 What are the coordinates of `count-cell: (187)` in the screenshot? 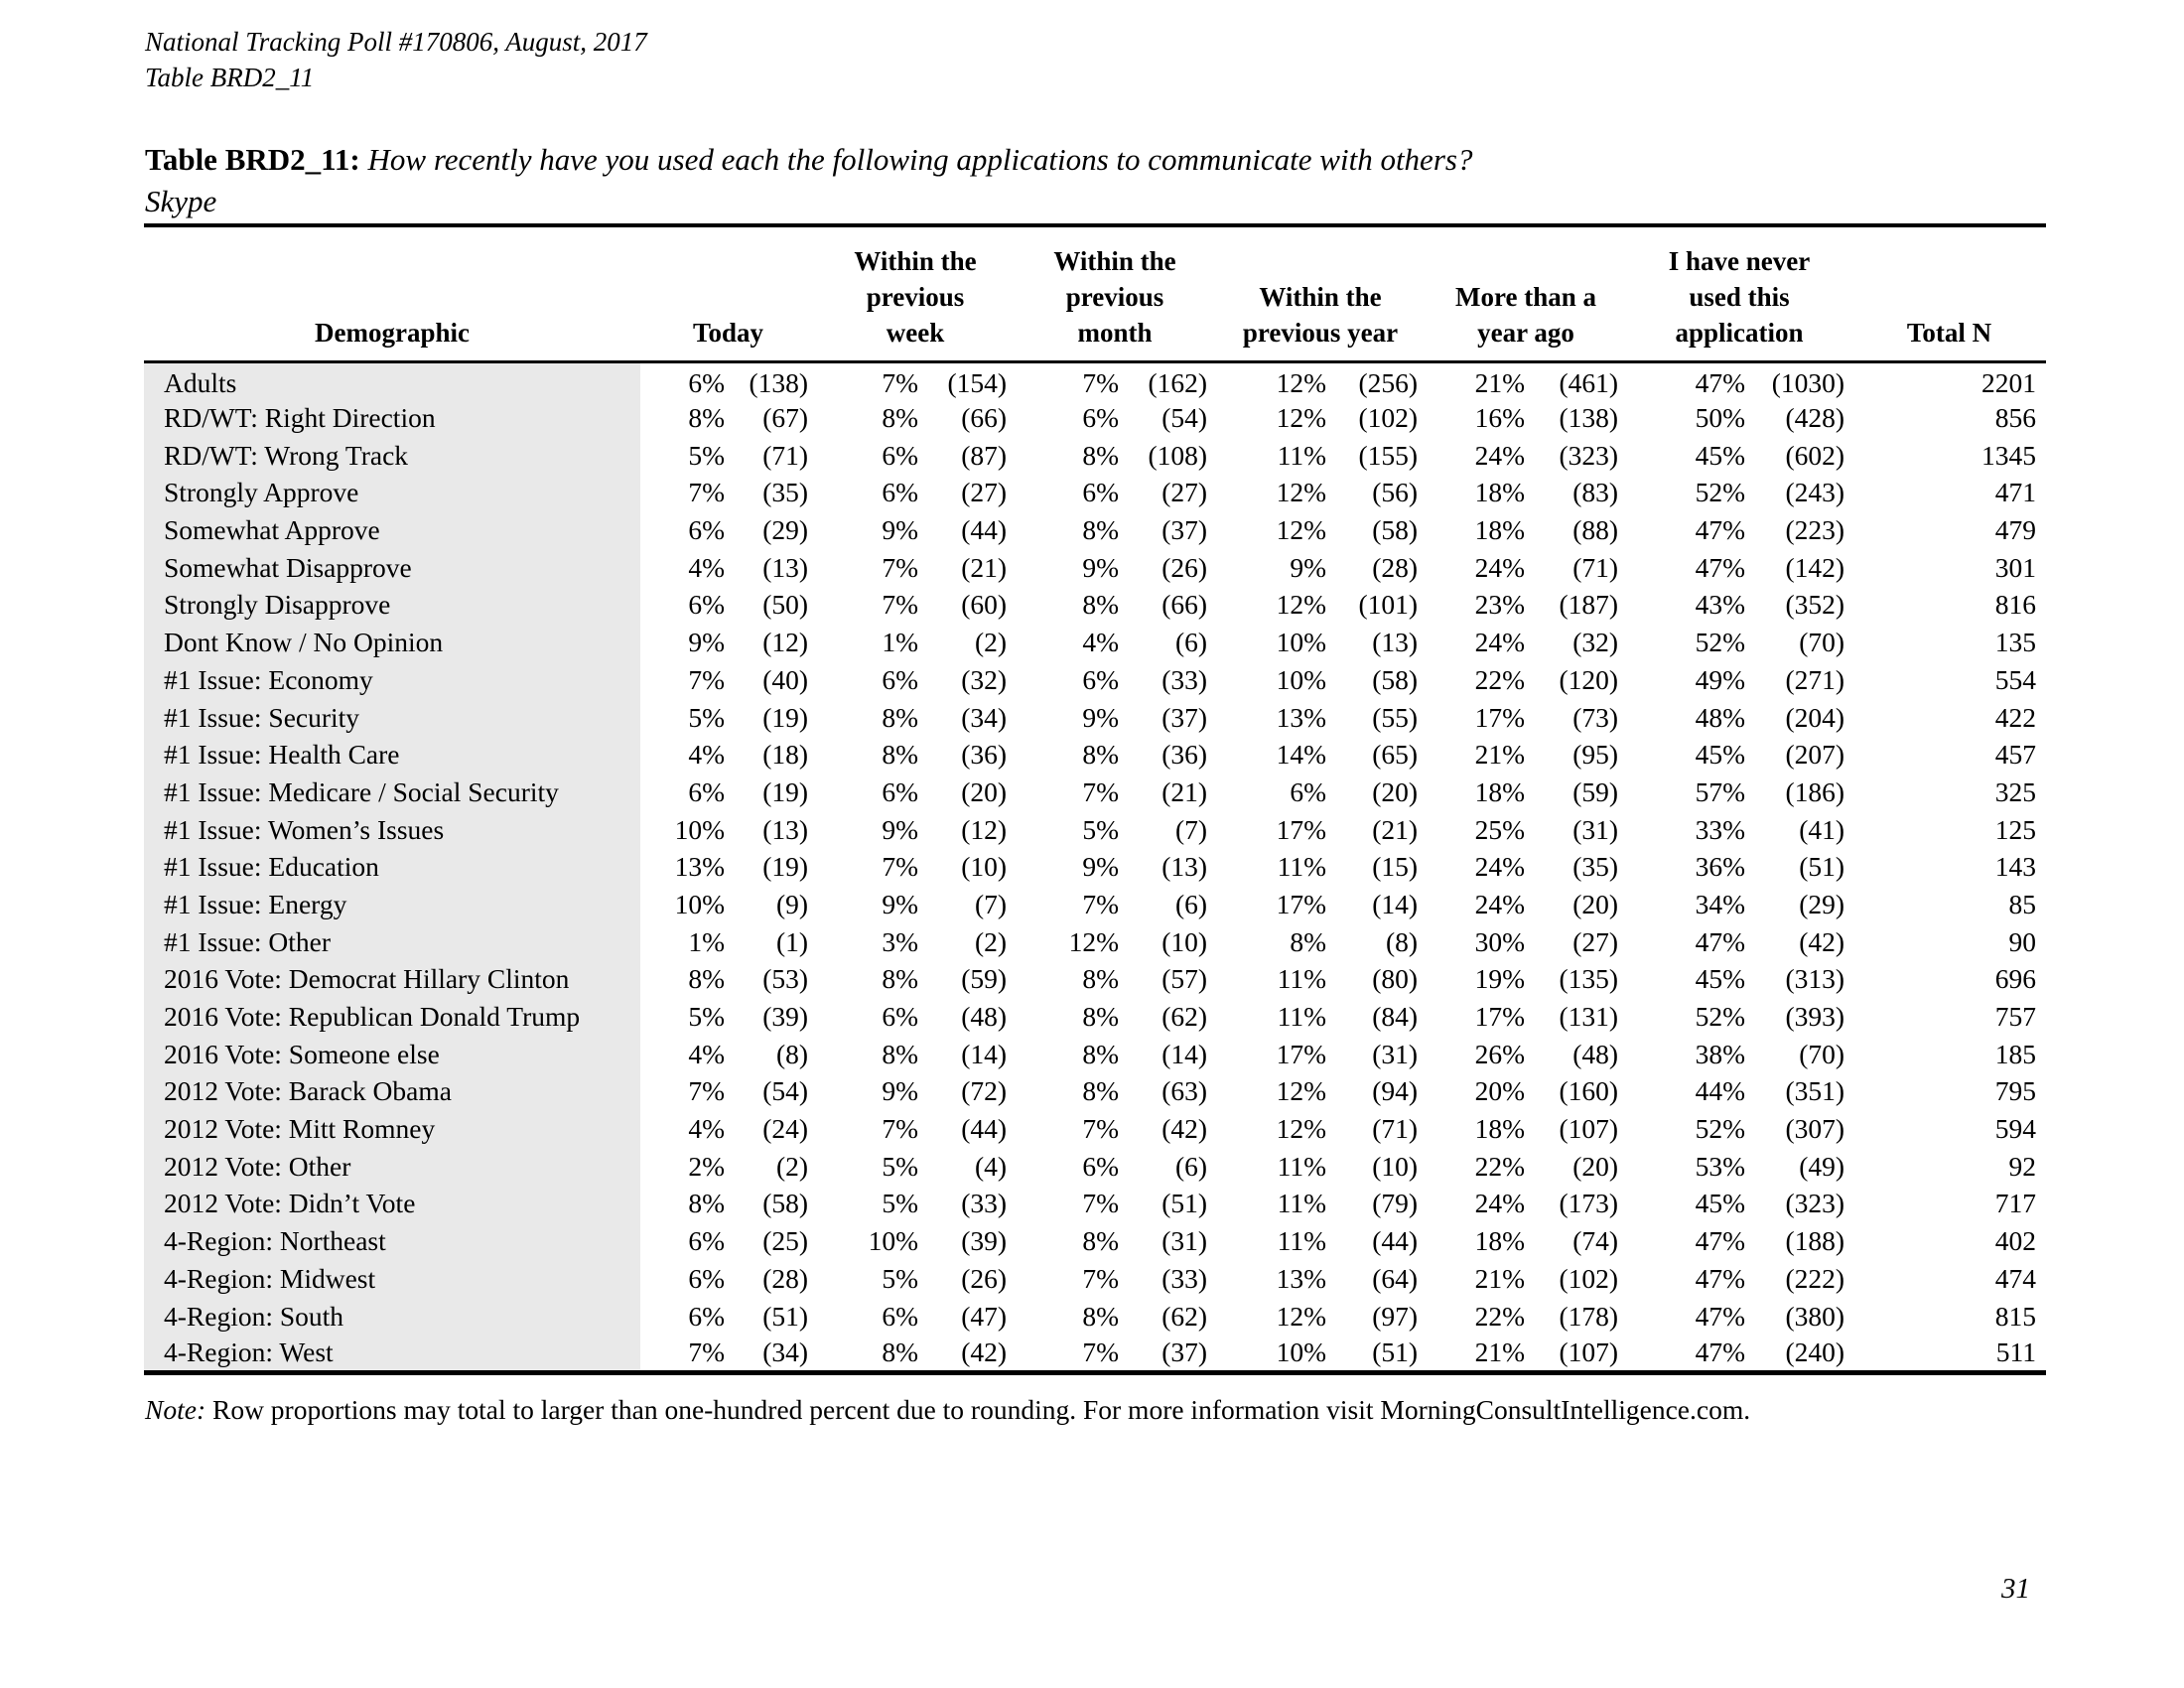 It's located at (1589, 605).